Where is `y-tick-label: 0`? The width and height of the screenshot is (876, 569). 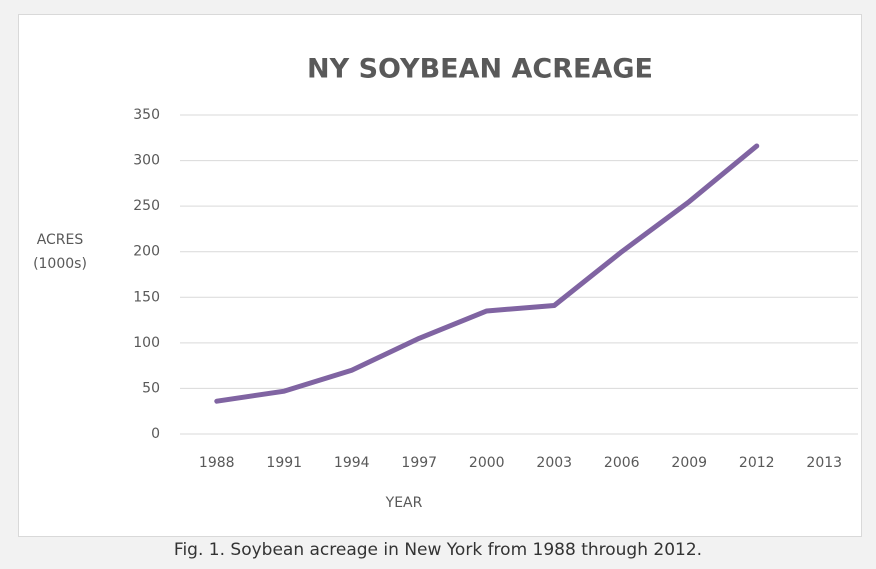
y-tick-label: 0 is located at coordinates (155, 434).